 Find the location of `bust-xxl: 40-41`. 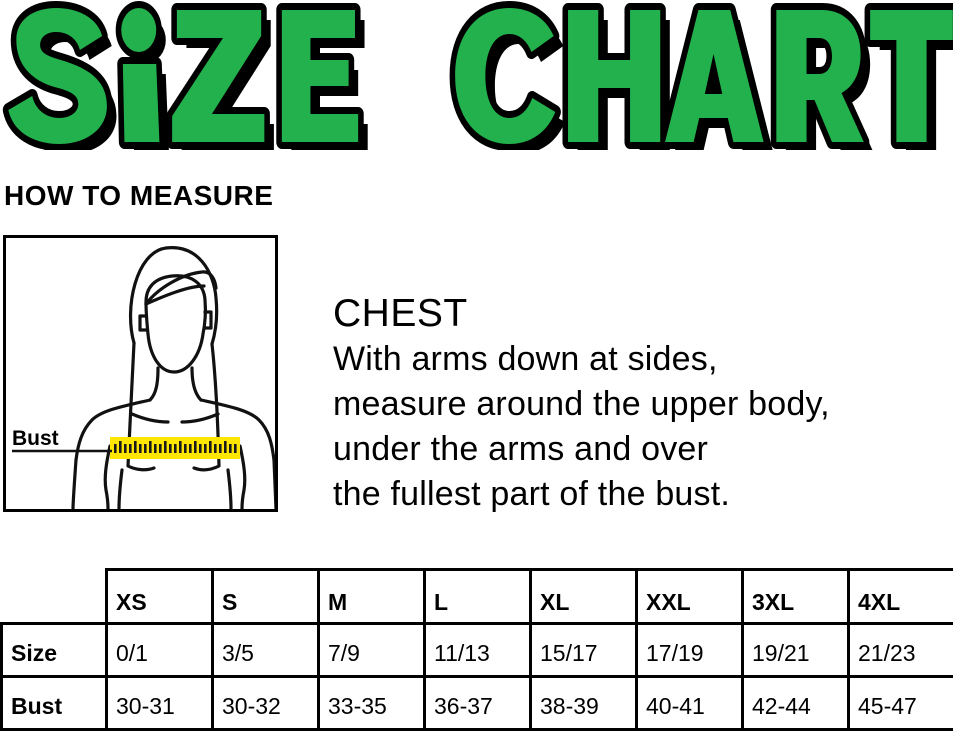

bust-xxl: 40-41 is located at coordinates (690, 703).